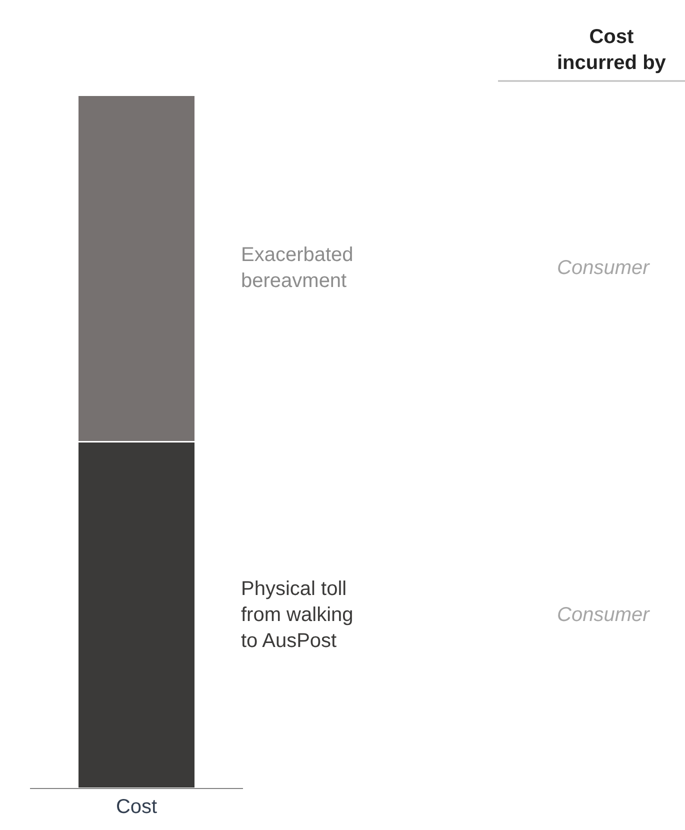  I want to click on text: Cost incurred by, so click(612, 50).